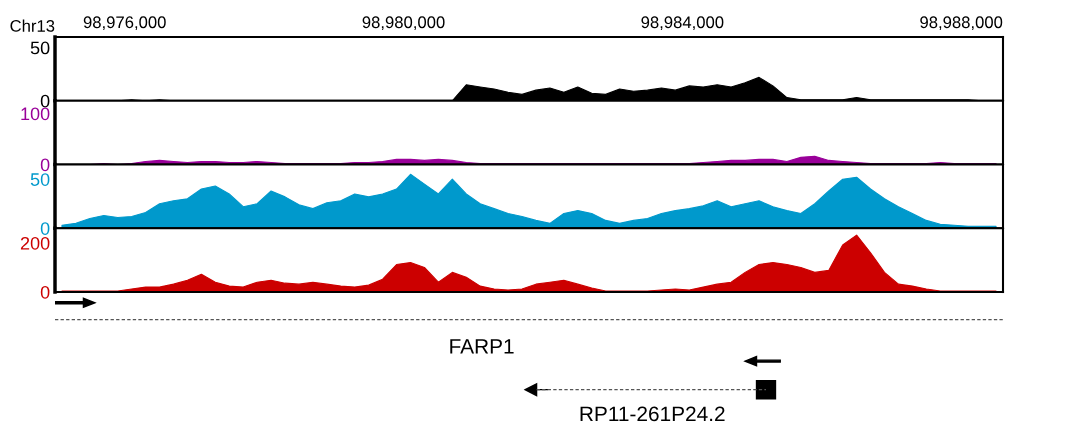  Describe the element at coordinates (482, 346) in the screenshot. I see `text: FARP1` at that location.